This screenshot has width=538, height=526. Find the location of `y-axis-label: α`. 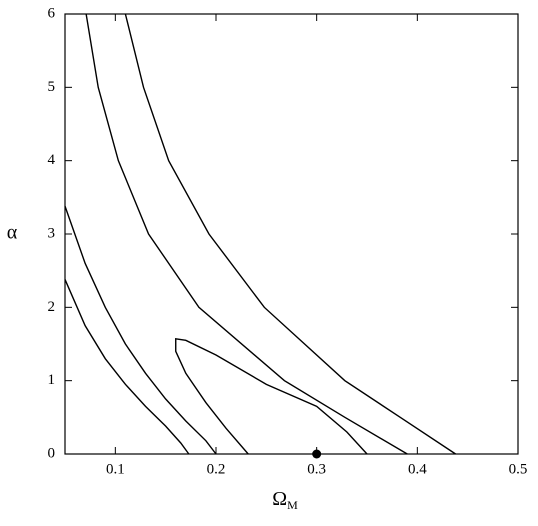

y-axis-label: α is located at coordinates (12, 233).